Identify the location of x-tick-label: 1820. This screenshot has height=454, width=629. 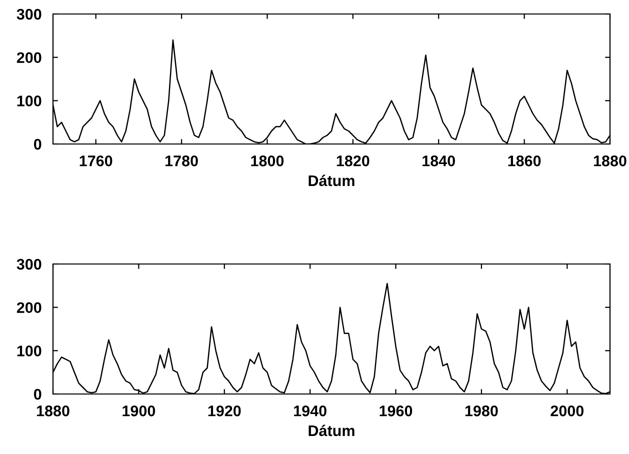
(353, 161).